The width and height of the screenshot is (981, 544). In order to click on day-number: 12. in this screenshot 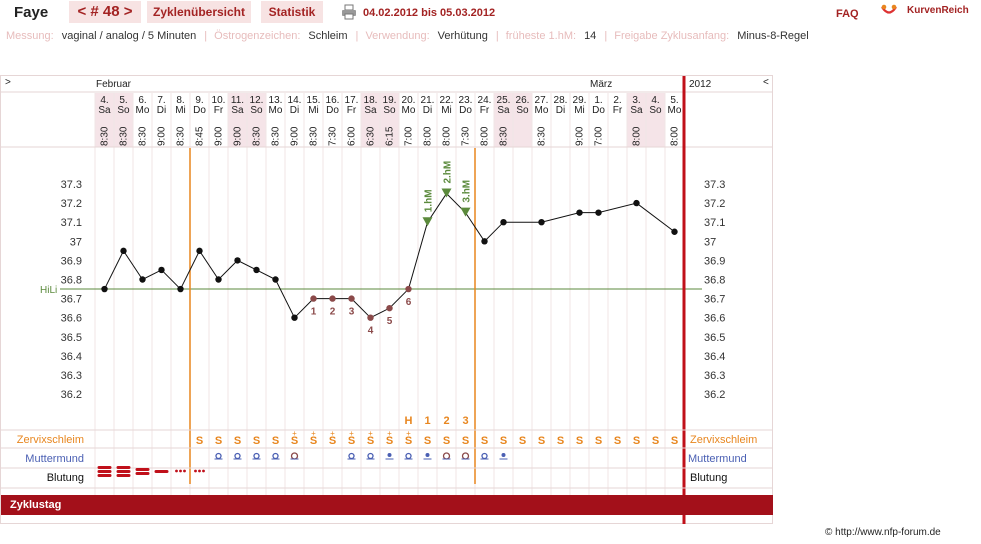, I will do `click(257, 100)`.